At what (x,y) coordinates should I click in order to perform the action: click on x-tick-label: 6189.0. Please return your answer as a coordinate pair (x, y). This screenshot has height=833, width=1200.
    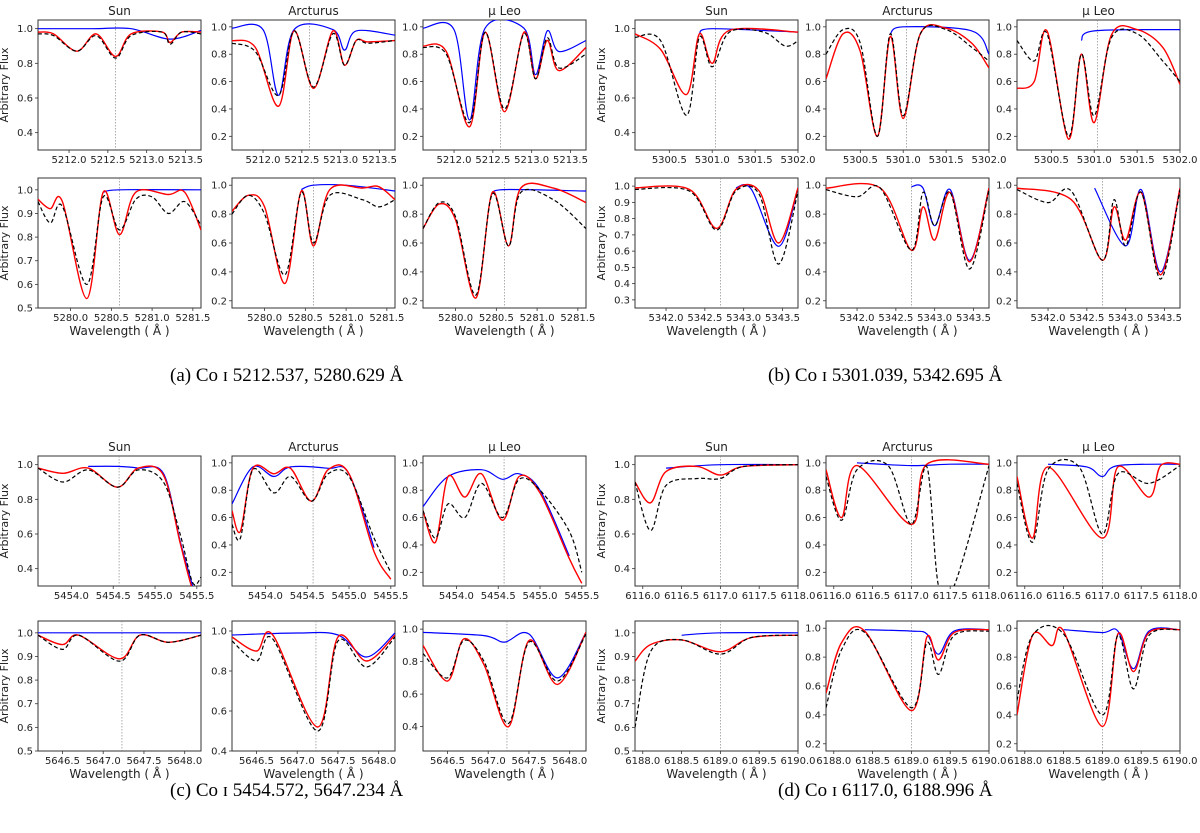
    Looking at the image, I should click on (1102, 761).